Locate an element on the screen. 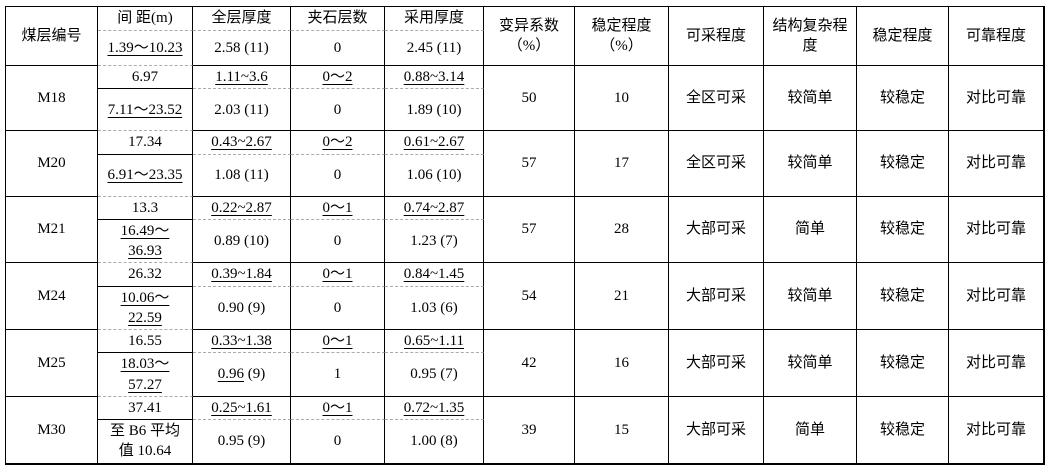 Image resolution: width=1047 pixels, height=467 pixels. spacing-note-value: 至 B6 平均 值 10.64 is located at coordinates (144, 441).